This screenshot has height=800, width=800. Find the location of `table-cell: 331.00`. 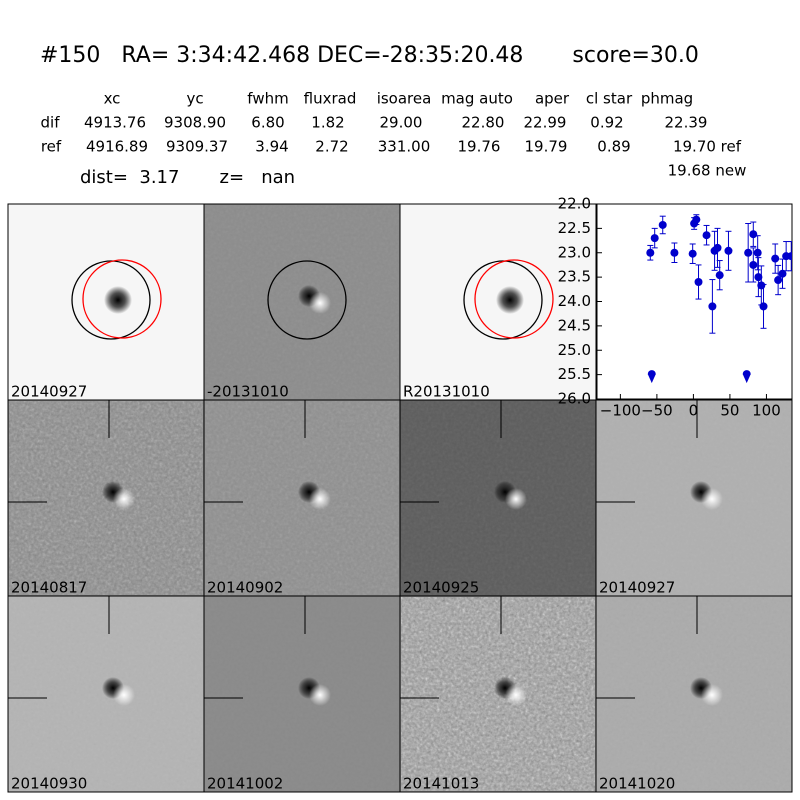

table-cell: 331.00 is located at coordinates (404, 147).